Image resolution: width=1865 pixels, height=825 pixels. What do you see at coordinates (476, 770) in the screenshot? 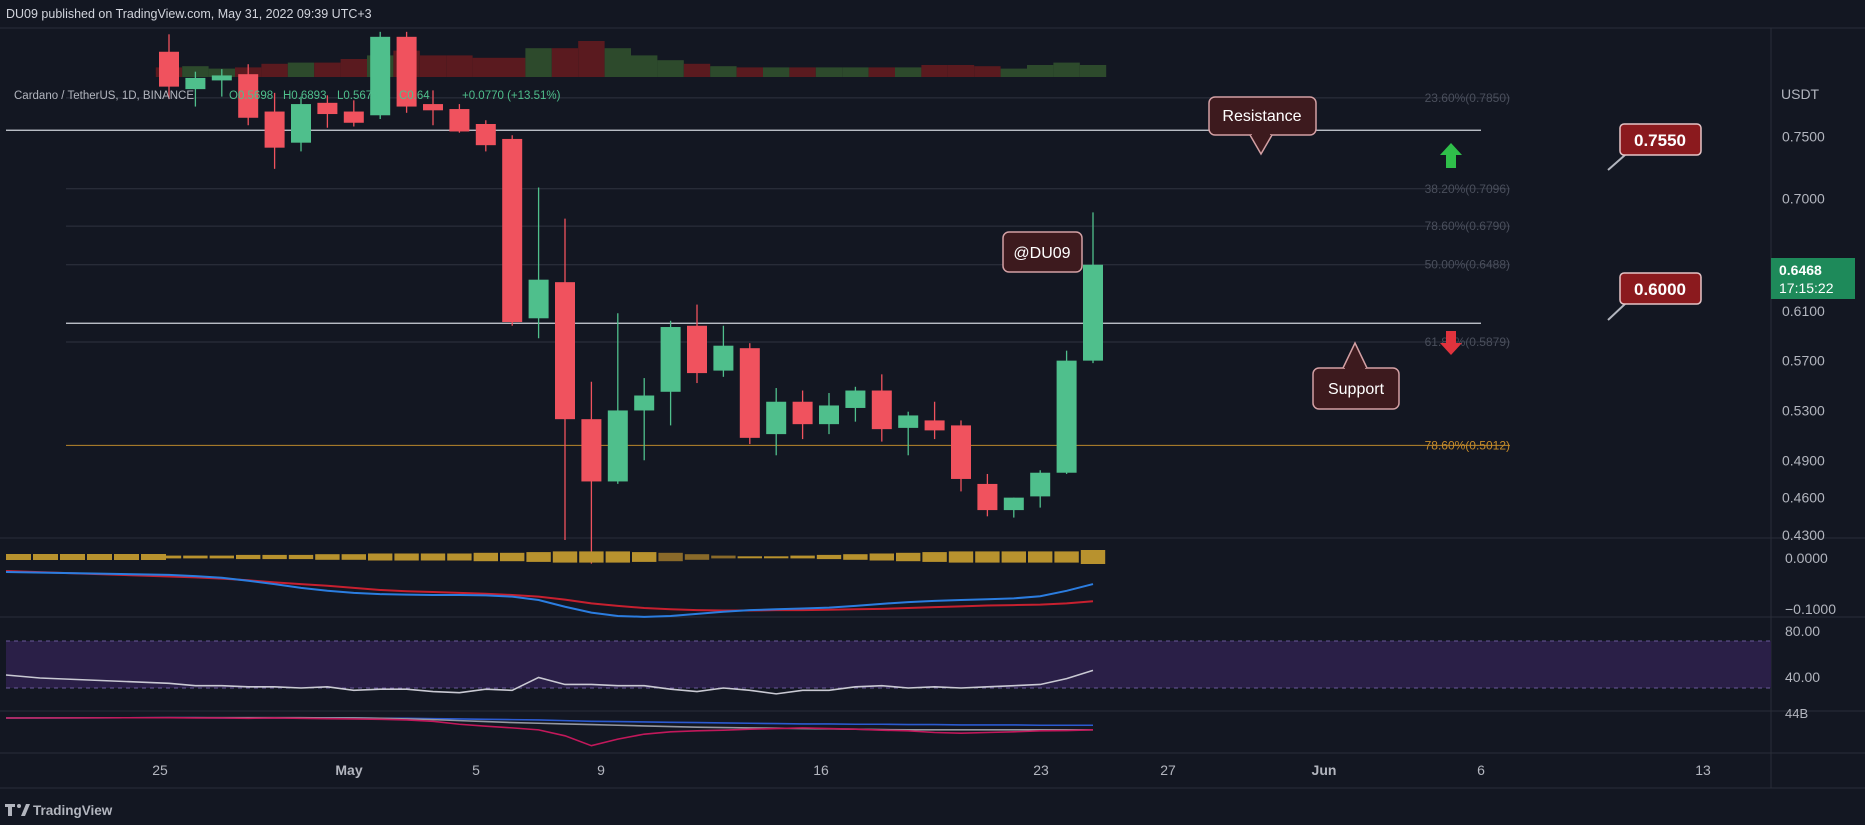
I see `date-tick: 5` at bounding box center [476, 770].